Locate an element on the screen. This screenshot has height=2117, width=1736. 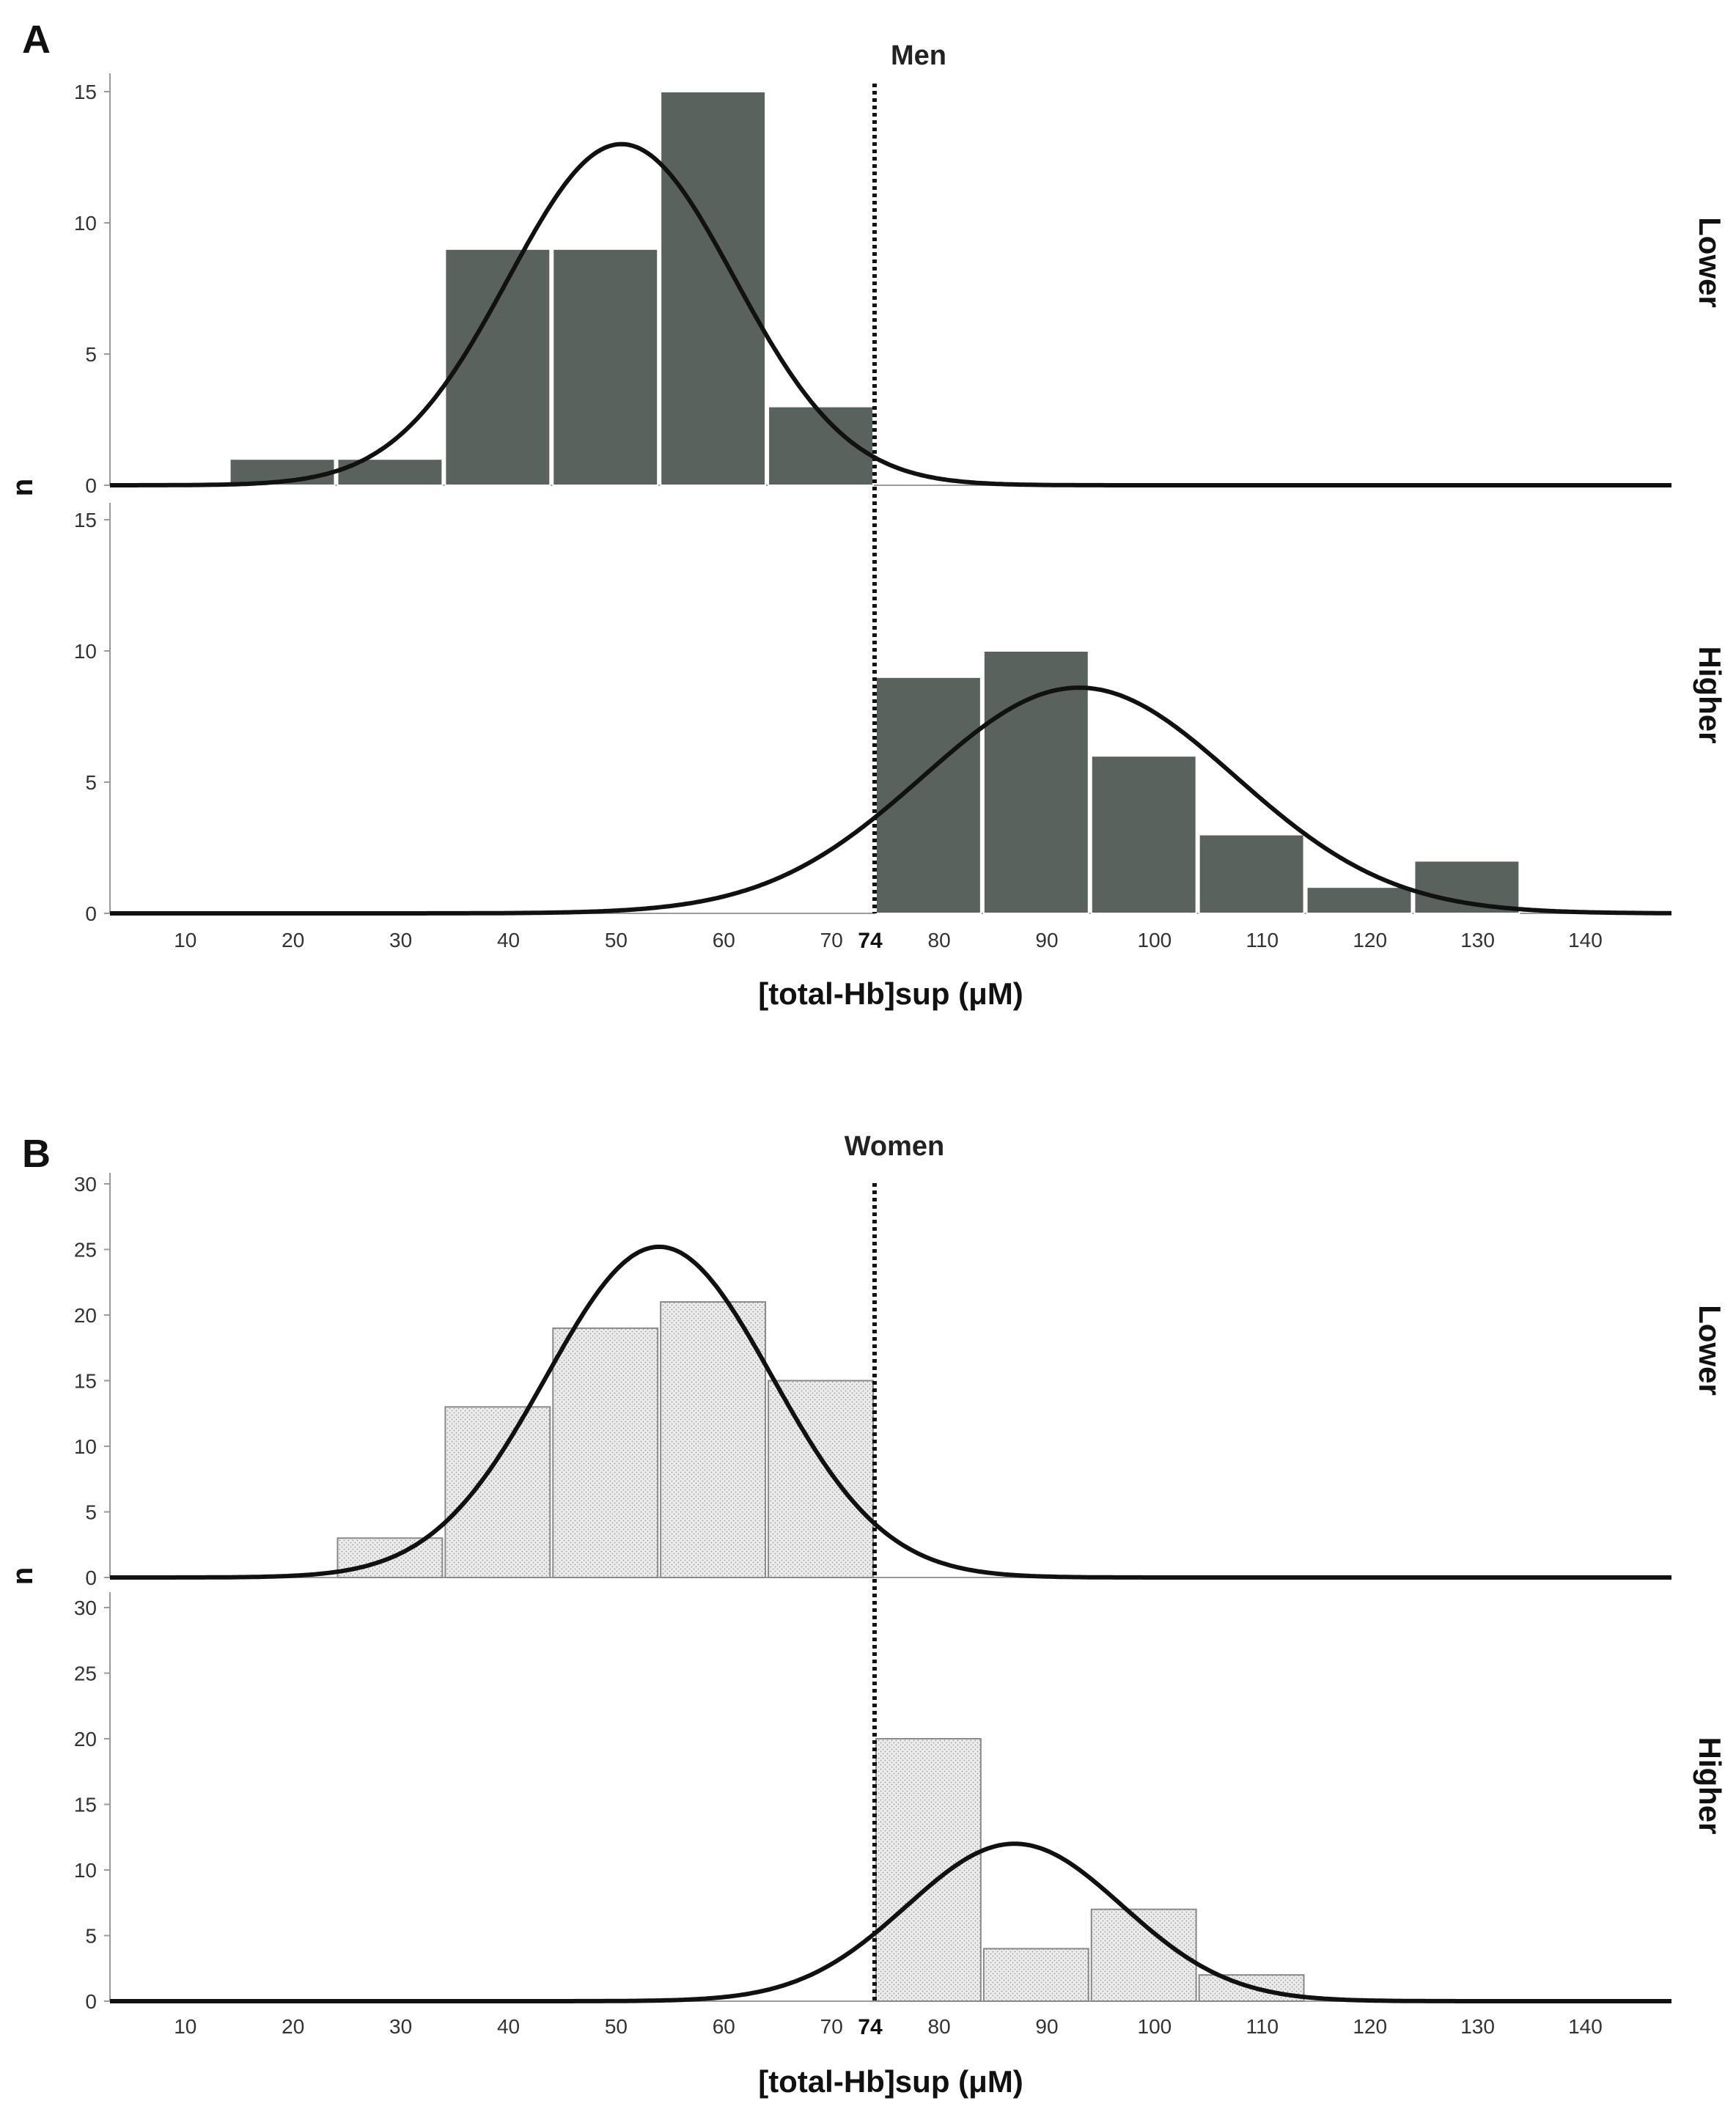
panel-letter: B is located at coordinates (37, 1154).